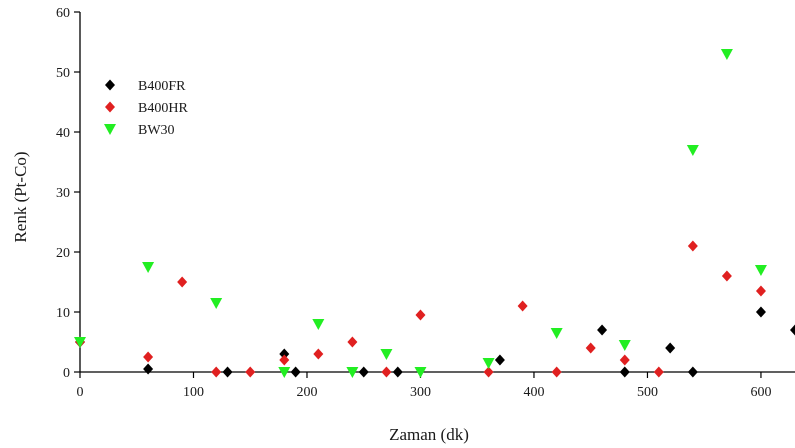 The width and height of the screenshot is (795, 448). What do you see at coordinates (63, 73) in the screenshot?
I see `y-tick-label: 50` at bounding box center [63, 73].